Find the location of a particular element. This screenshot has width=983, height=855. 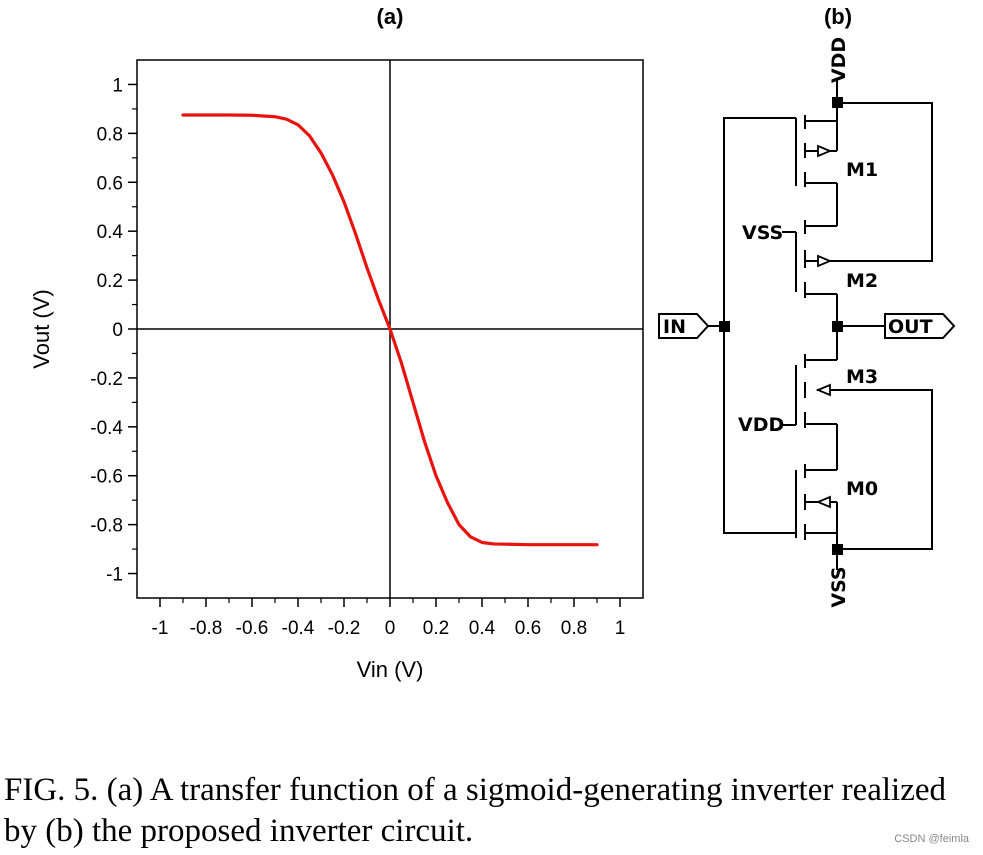

y-tick-label: -1 is located at coordinates (114, 575).